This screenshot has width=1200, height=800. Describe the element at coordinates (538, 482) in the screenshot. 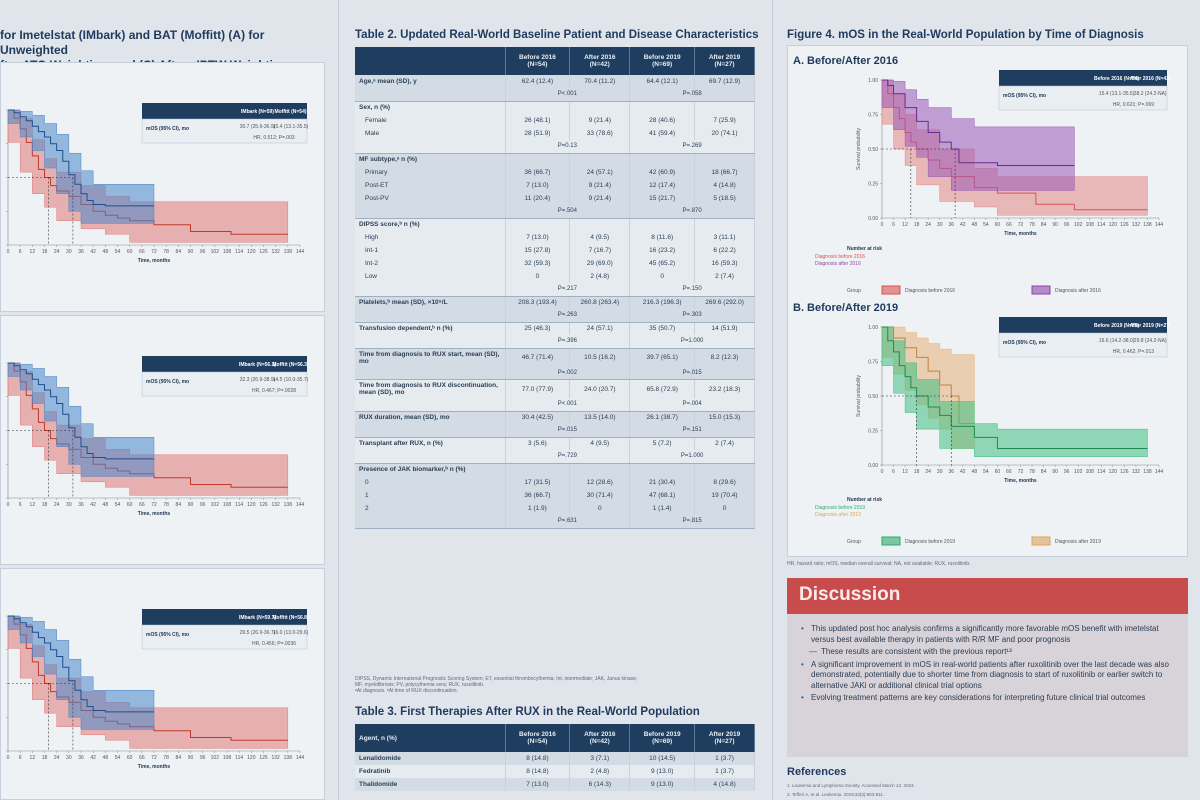

I see `table2-cell: 17 (31.5)` at that location.